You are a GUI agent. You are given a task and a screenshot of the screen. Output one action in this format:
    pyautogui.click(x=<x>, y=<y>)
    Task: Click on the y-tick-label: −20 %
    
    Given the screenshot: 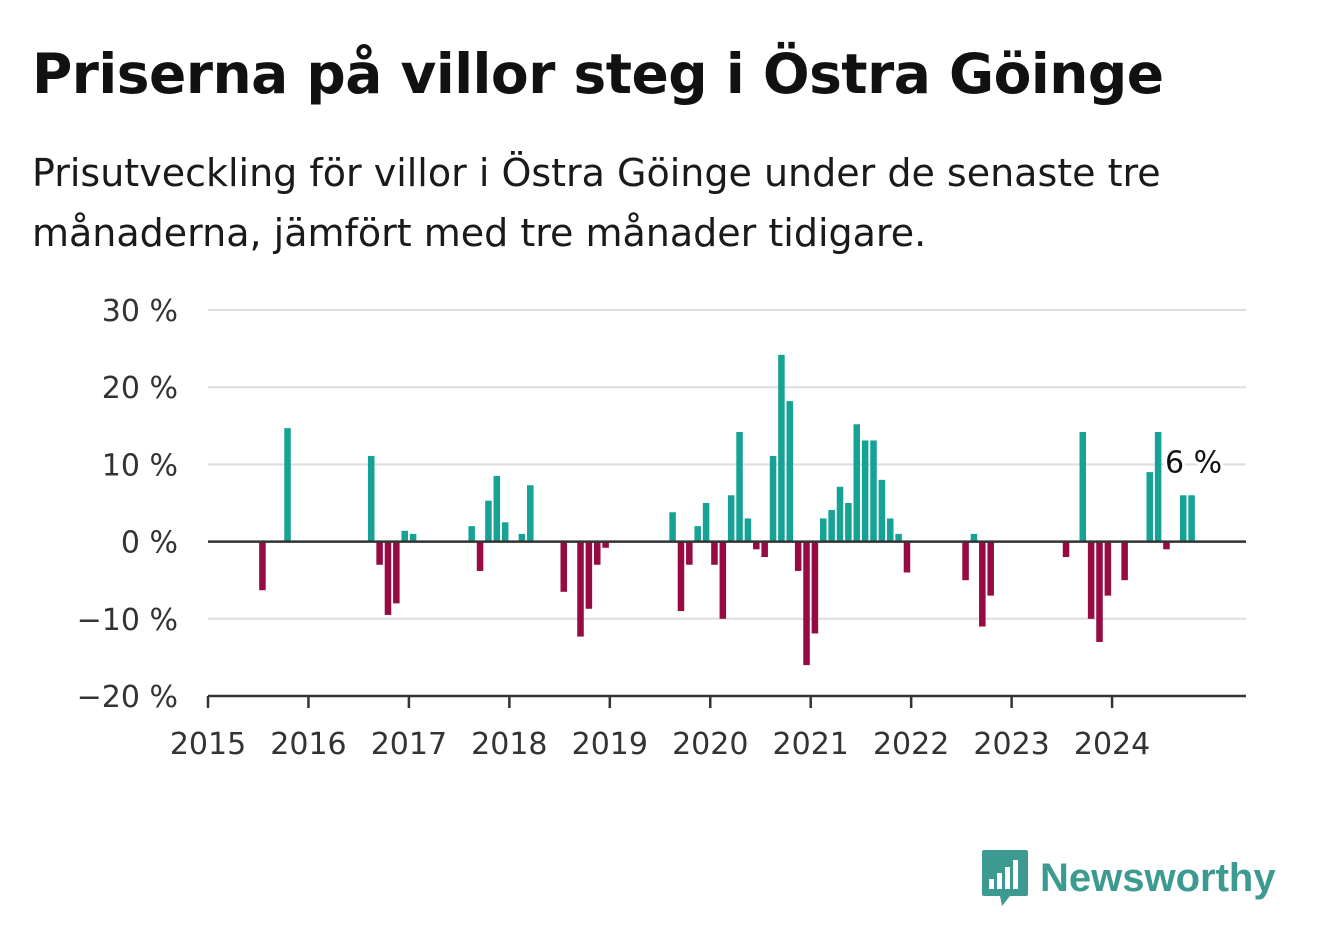 What is the action you would take?
    pyautogui.click(x=127, y=697)
    